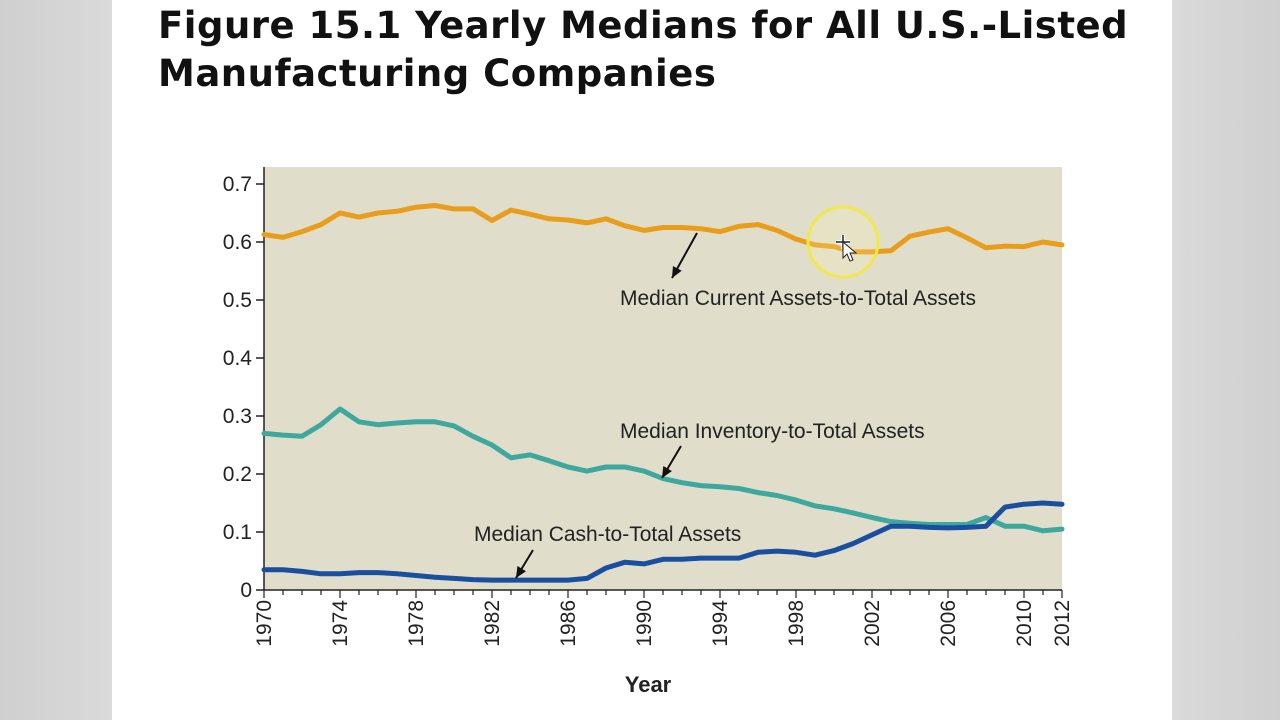 The width and height of the screenshot is (1280, 720). I want to click on x-tick-label: 1978, so click(416, 623).